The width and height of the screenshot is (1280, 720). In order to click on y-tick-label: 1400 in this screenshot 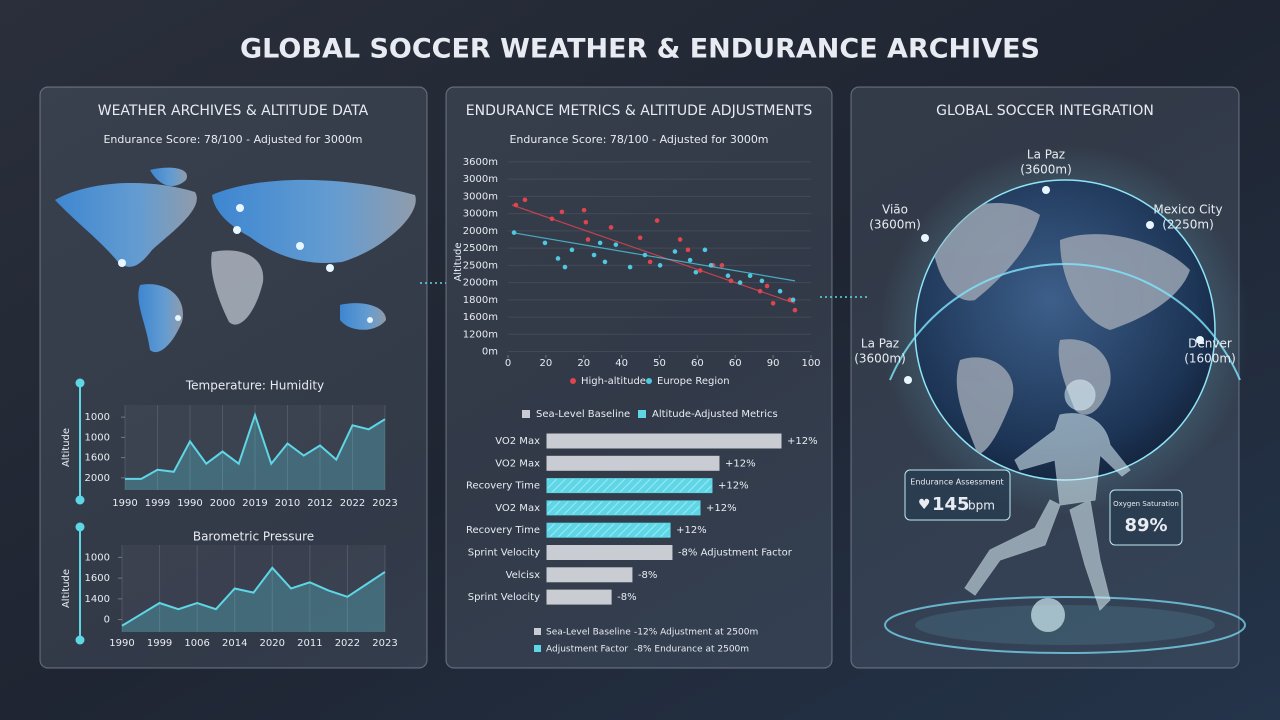, I will do `click(97, 599)`.